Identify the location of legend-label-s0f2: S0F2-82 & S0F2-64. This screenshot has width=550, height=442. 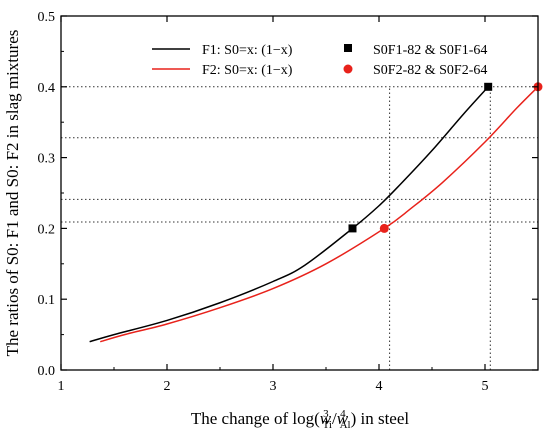
(430, 70).